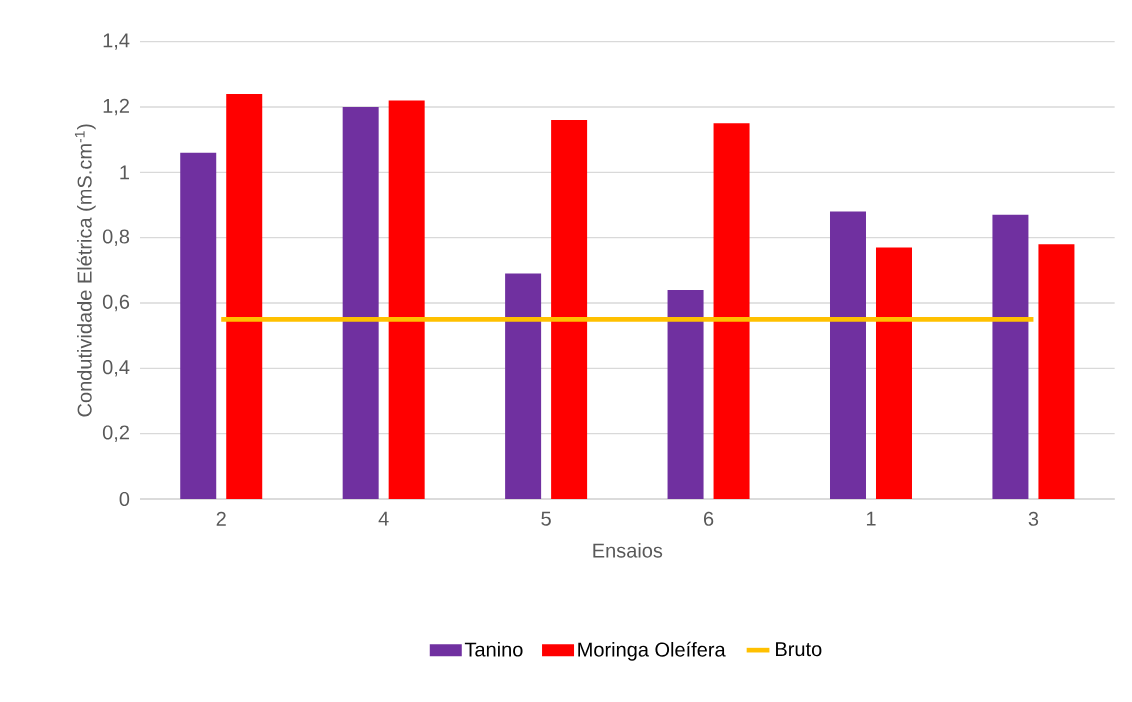  I want to click on x-axis-title: Ensaios, so click(628, 550).